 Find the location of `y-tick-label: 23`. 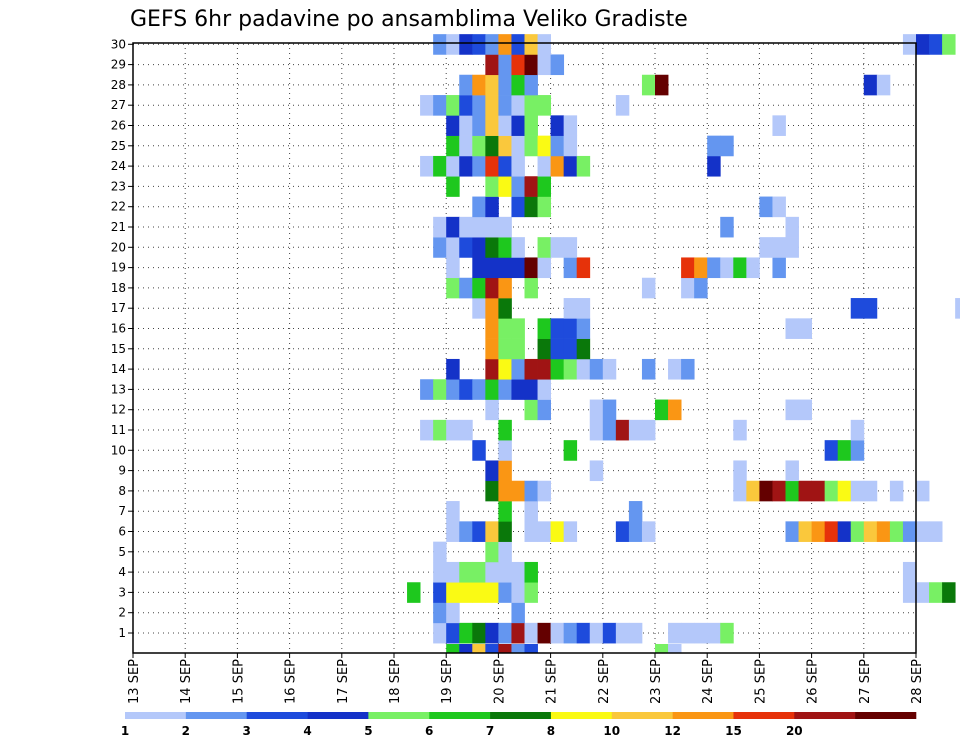

y-tick-label: 23 is located at coordinates (118, 186).